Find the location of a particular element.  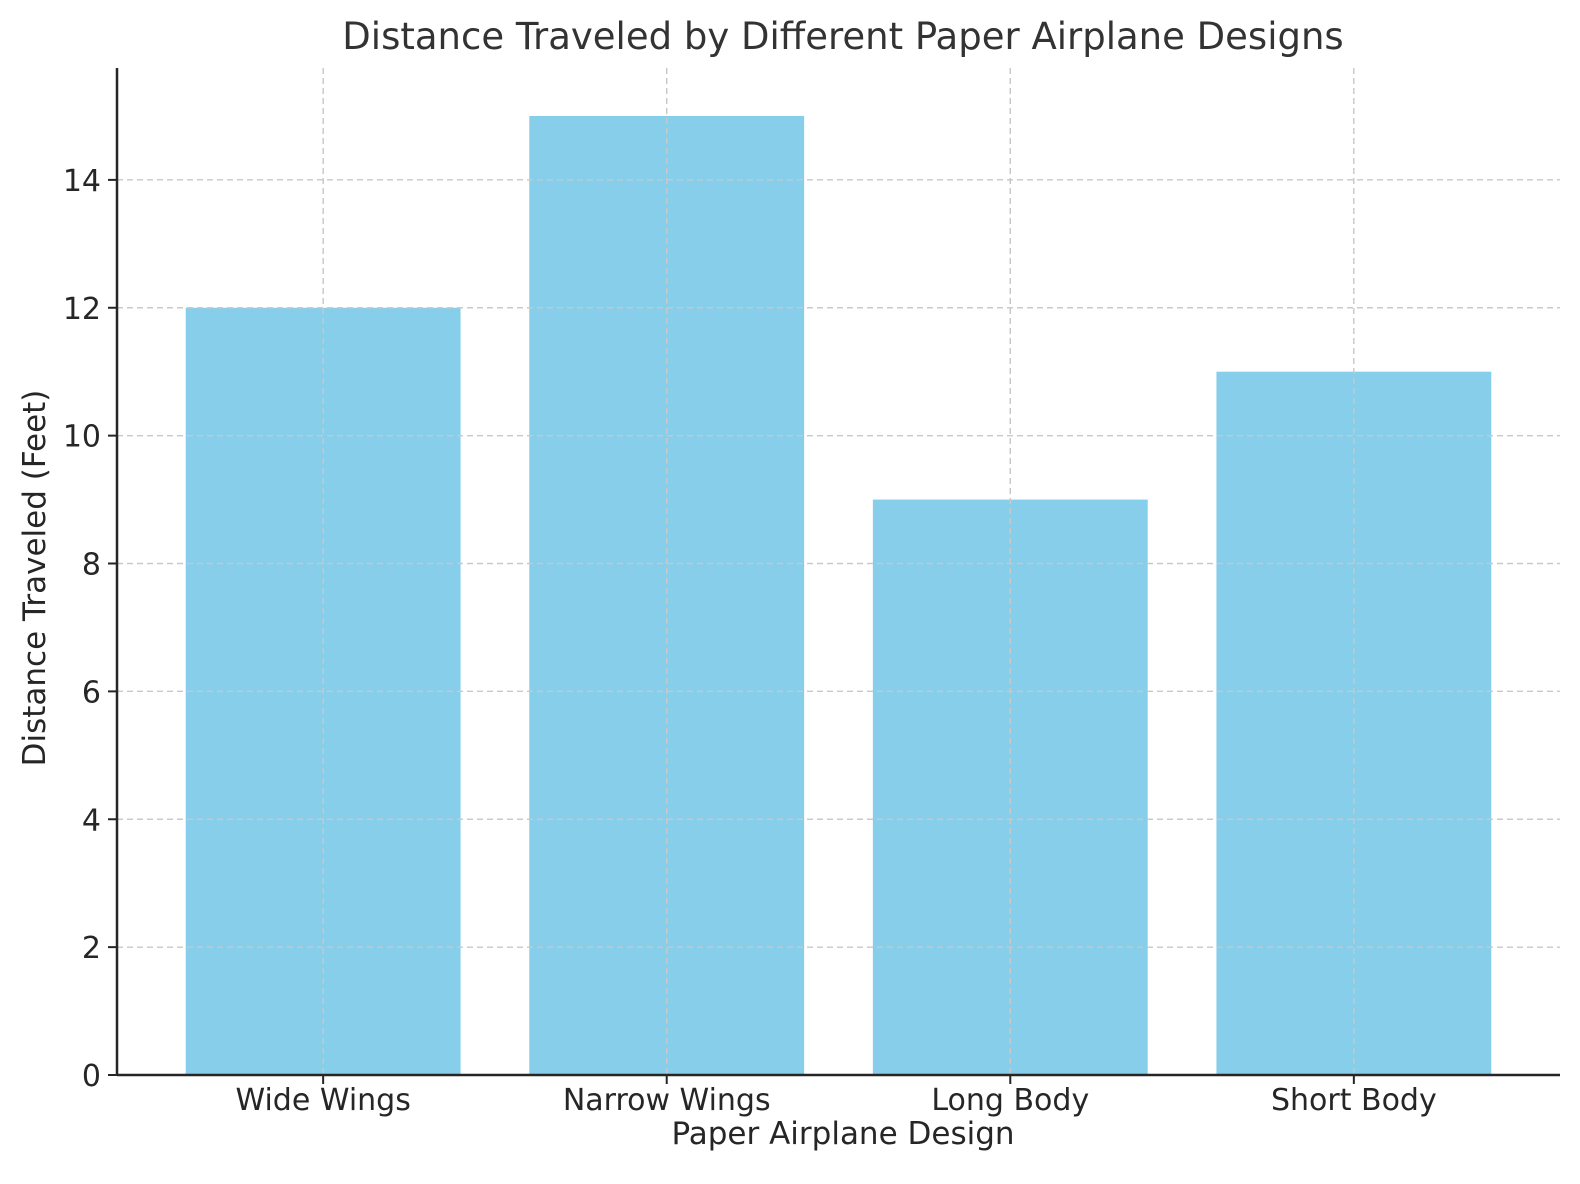

x-tick-label: Wide Wings is located at coordinates (322, 1100).